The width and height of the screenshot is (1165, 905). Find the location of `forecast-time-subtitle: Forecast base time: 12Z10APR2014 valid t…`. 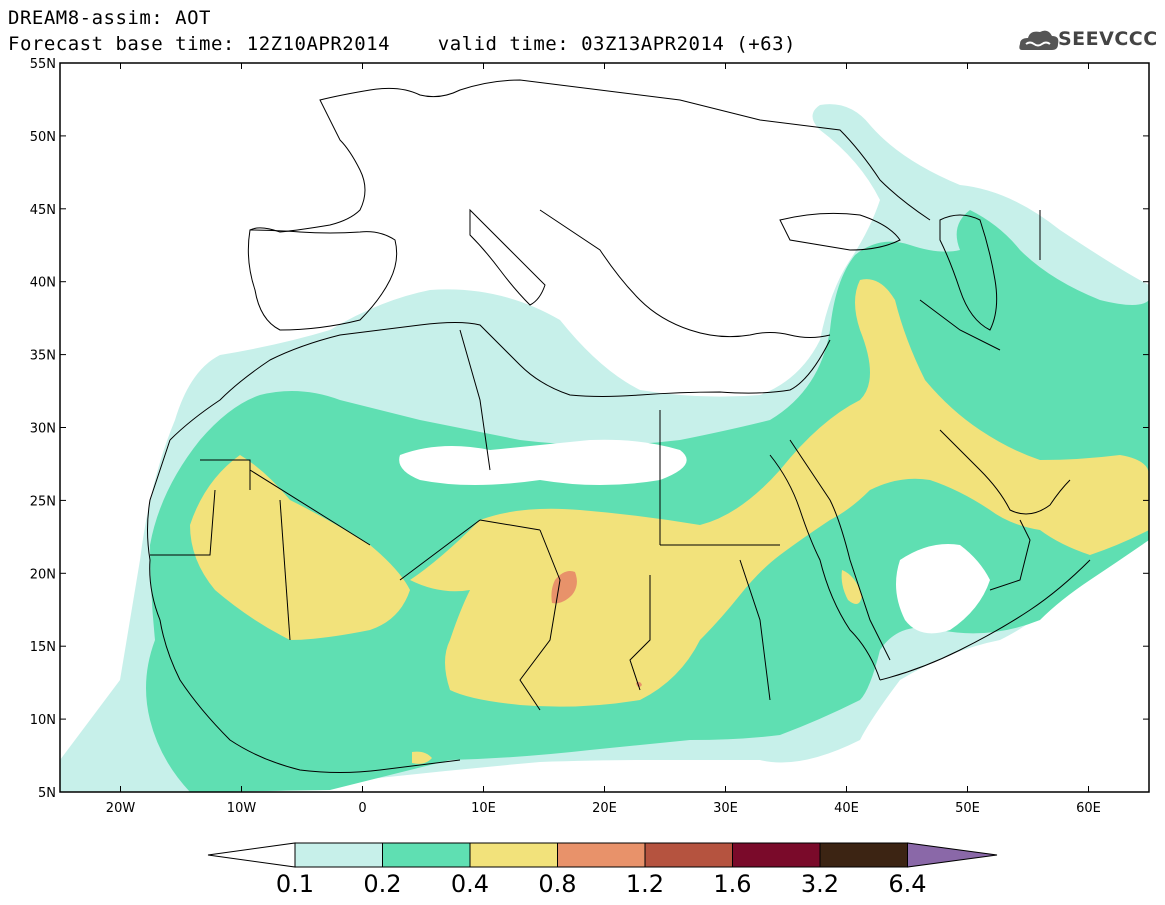

forecast-time-subtitle: Forecast base time: 12Z10APR2014 valid t… is located at coordinates (402, 44).